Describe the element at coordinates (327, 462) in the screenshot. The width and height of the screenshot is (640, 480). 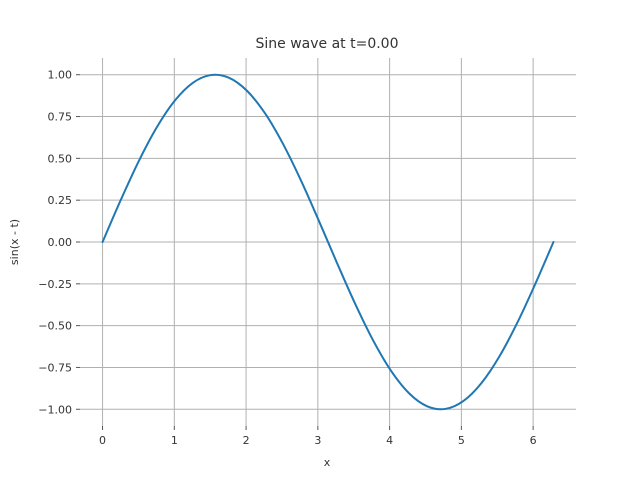
I see `x-axis-label: x` at that location.